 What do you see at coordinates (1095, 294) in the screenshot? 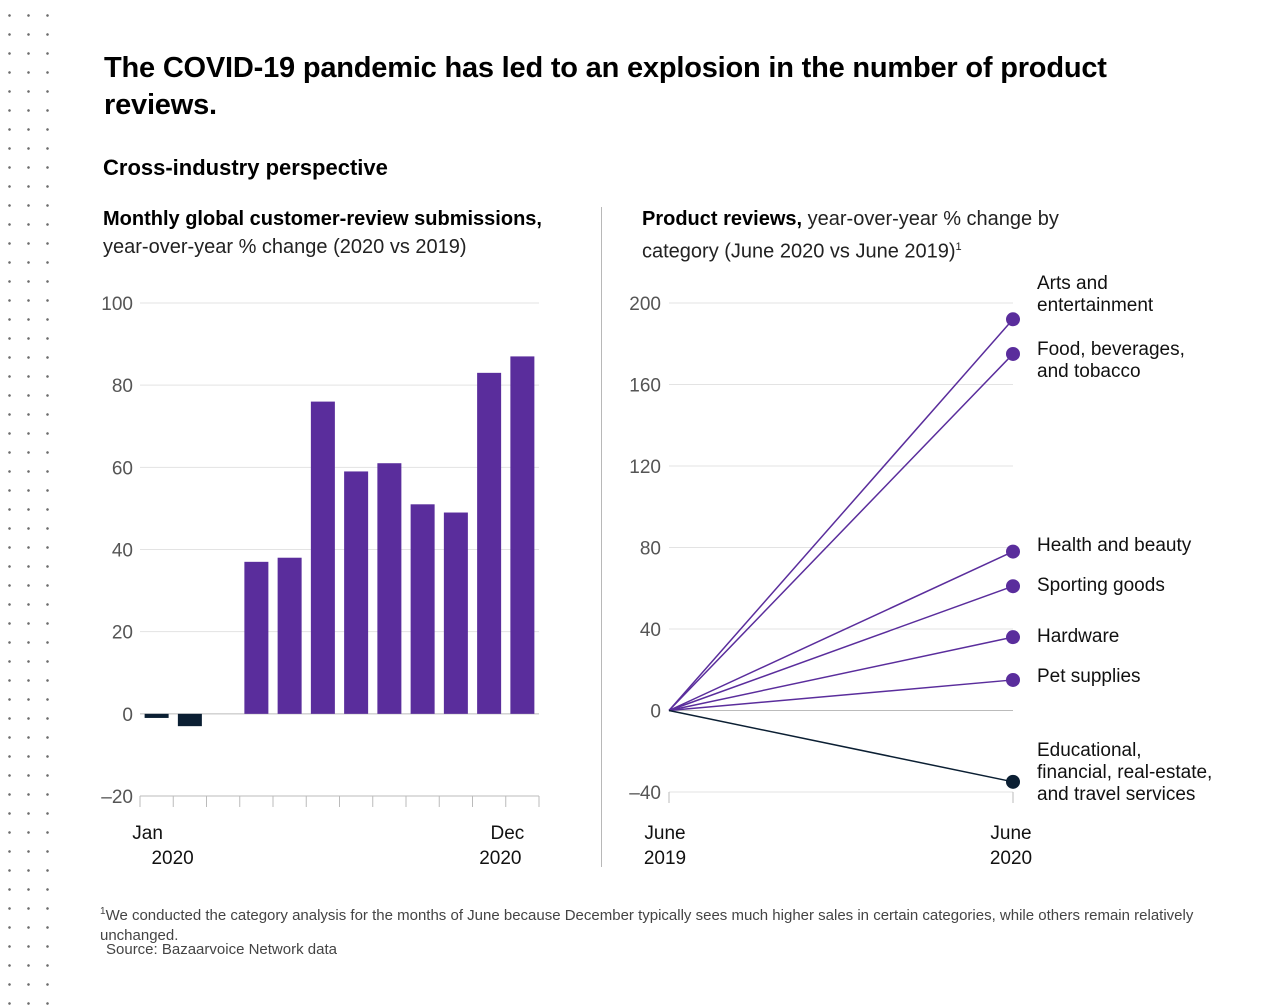
I see `category-label: Arts and entertainment` at bounding box center [1095, 294].